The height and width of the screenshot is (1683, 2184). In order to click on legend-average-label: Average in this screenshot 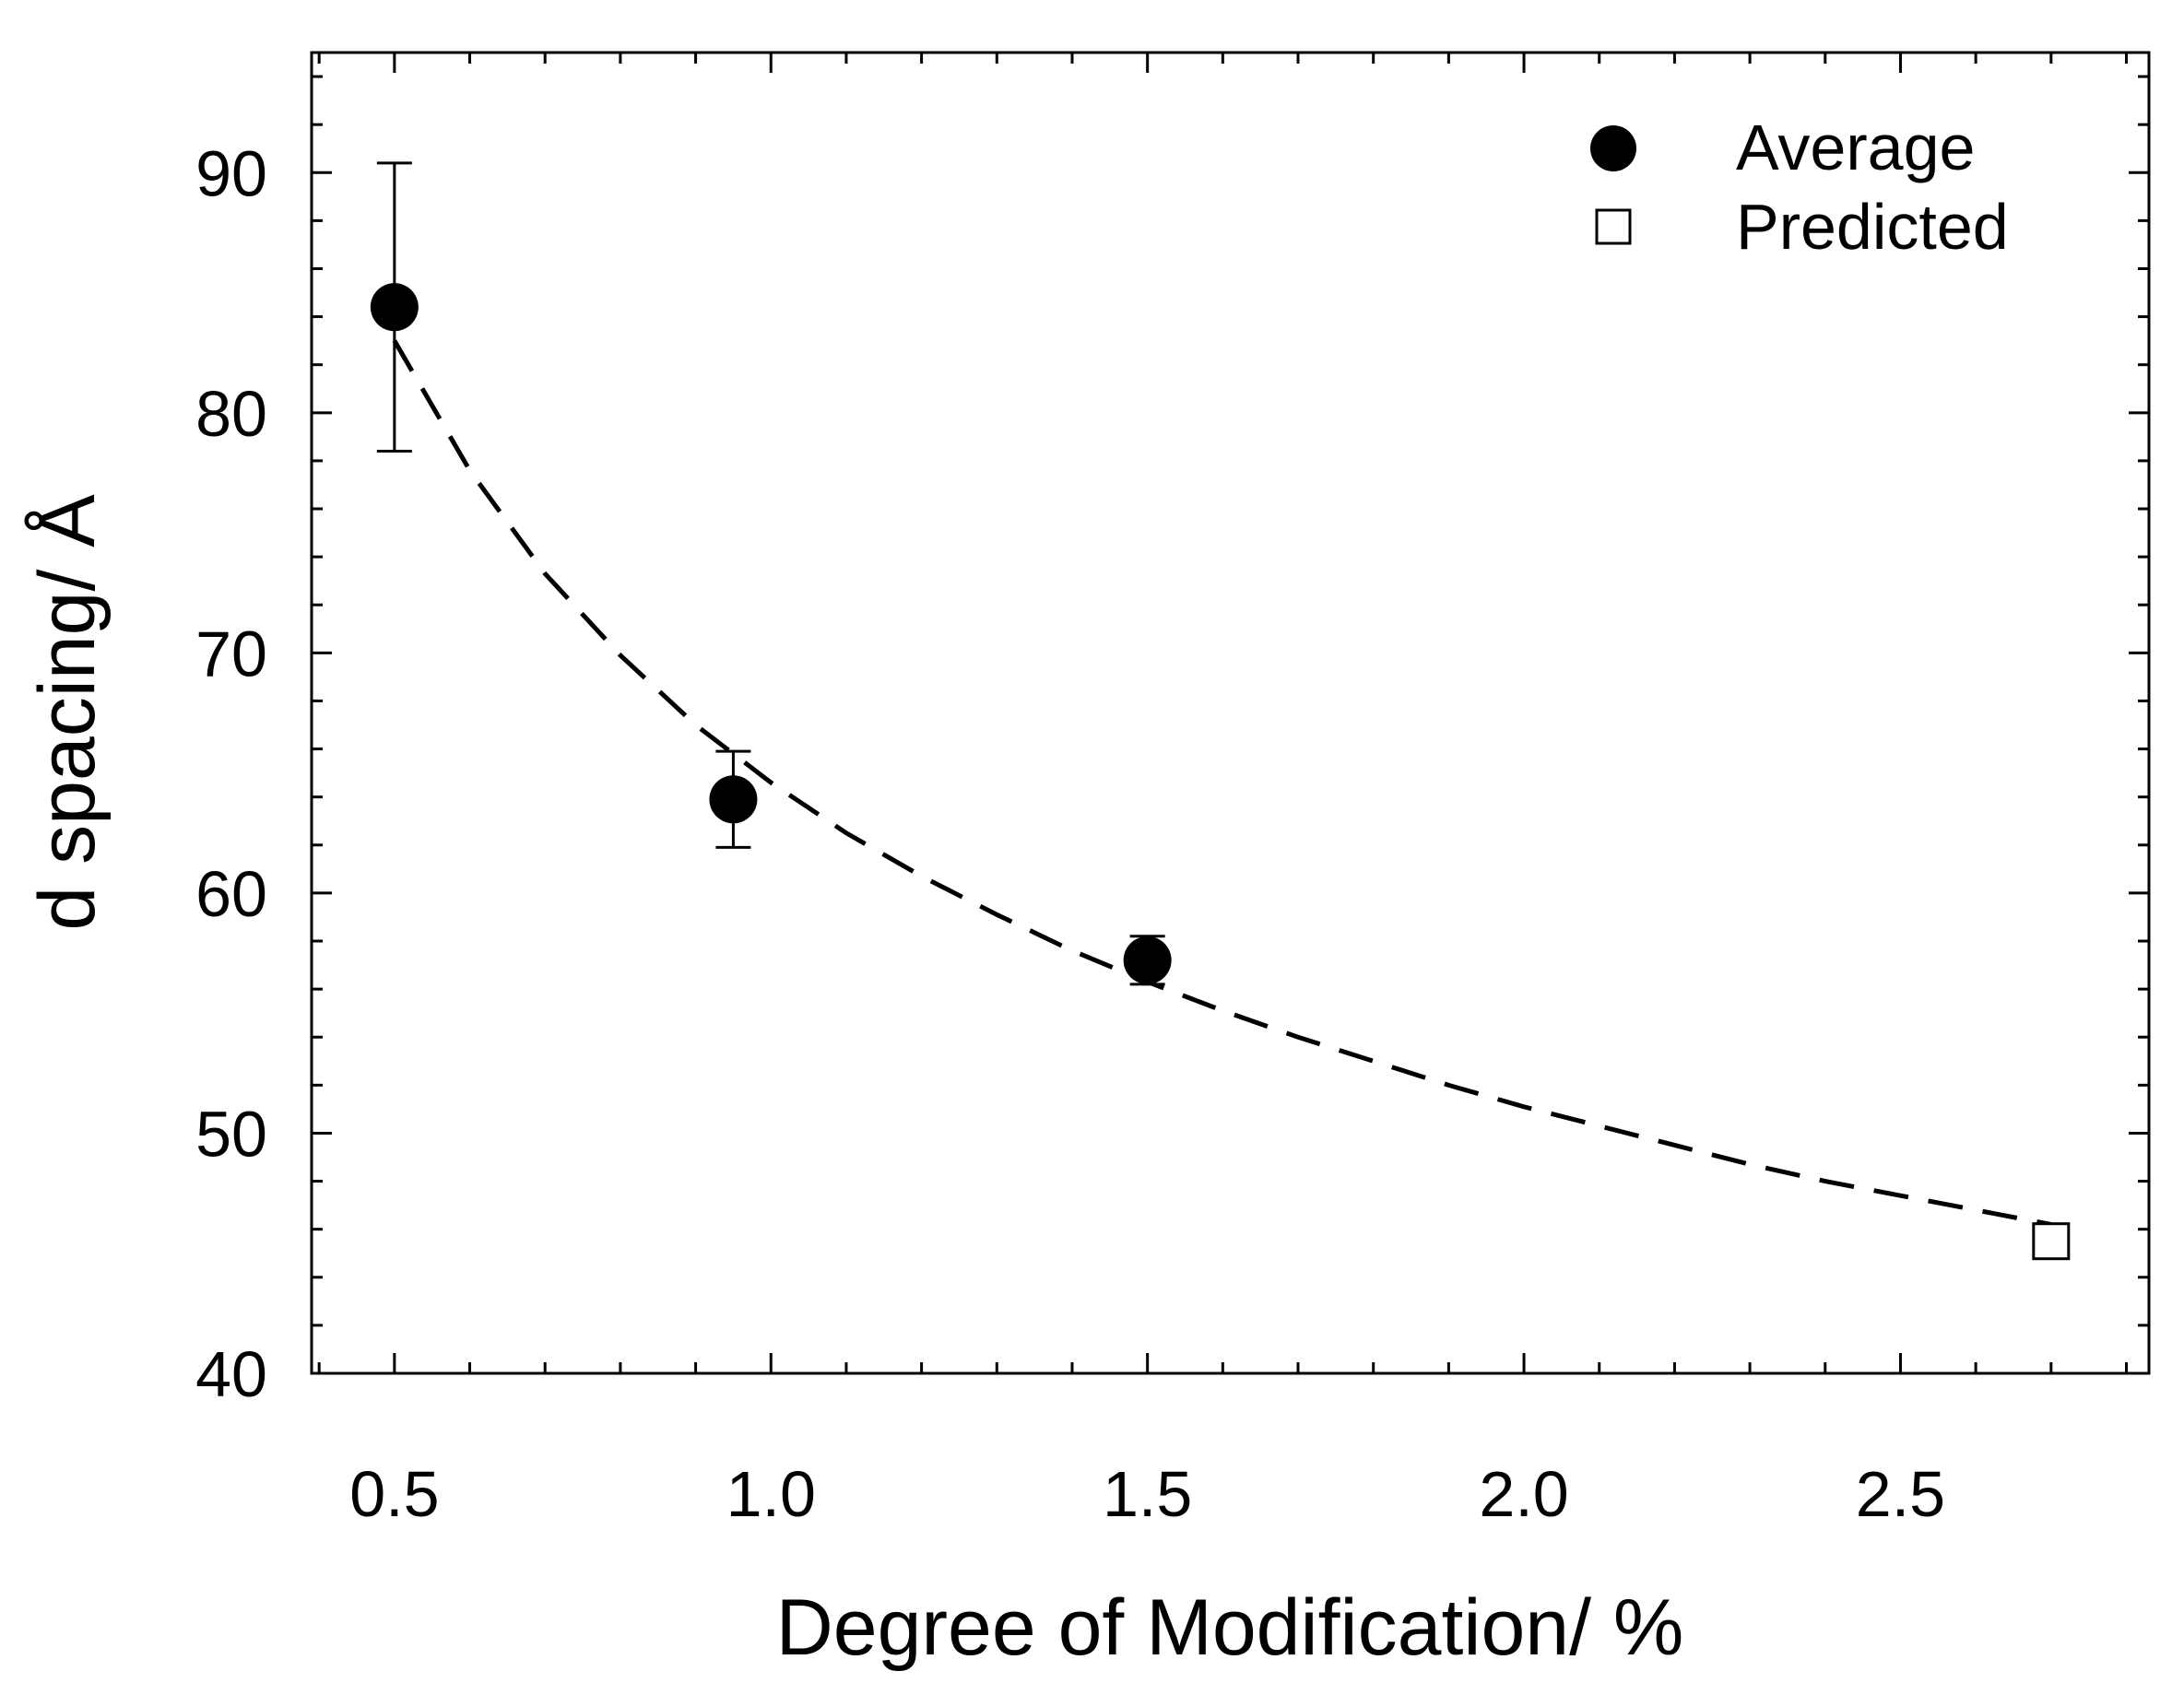, I will do `click(1855, 147)`.